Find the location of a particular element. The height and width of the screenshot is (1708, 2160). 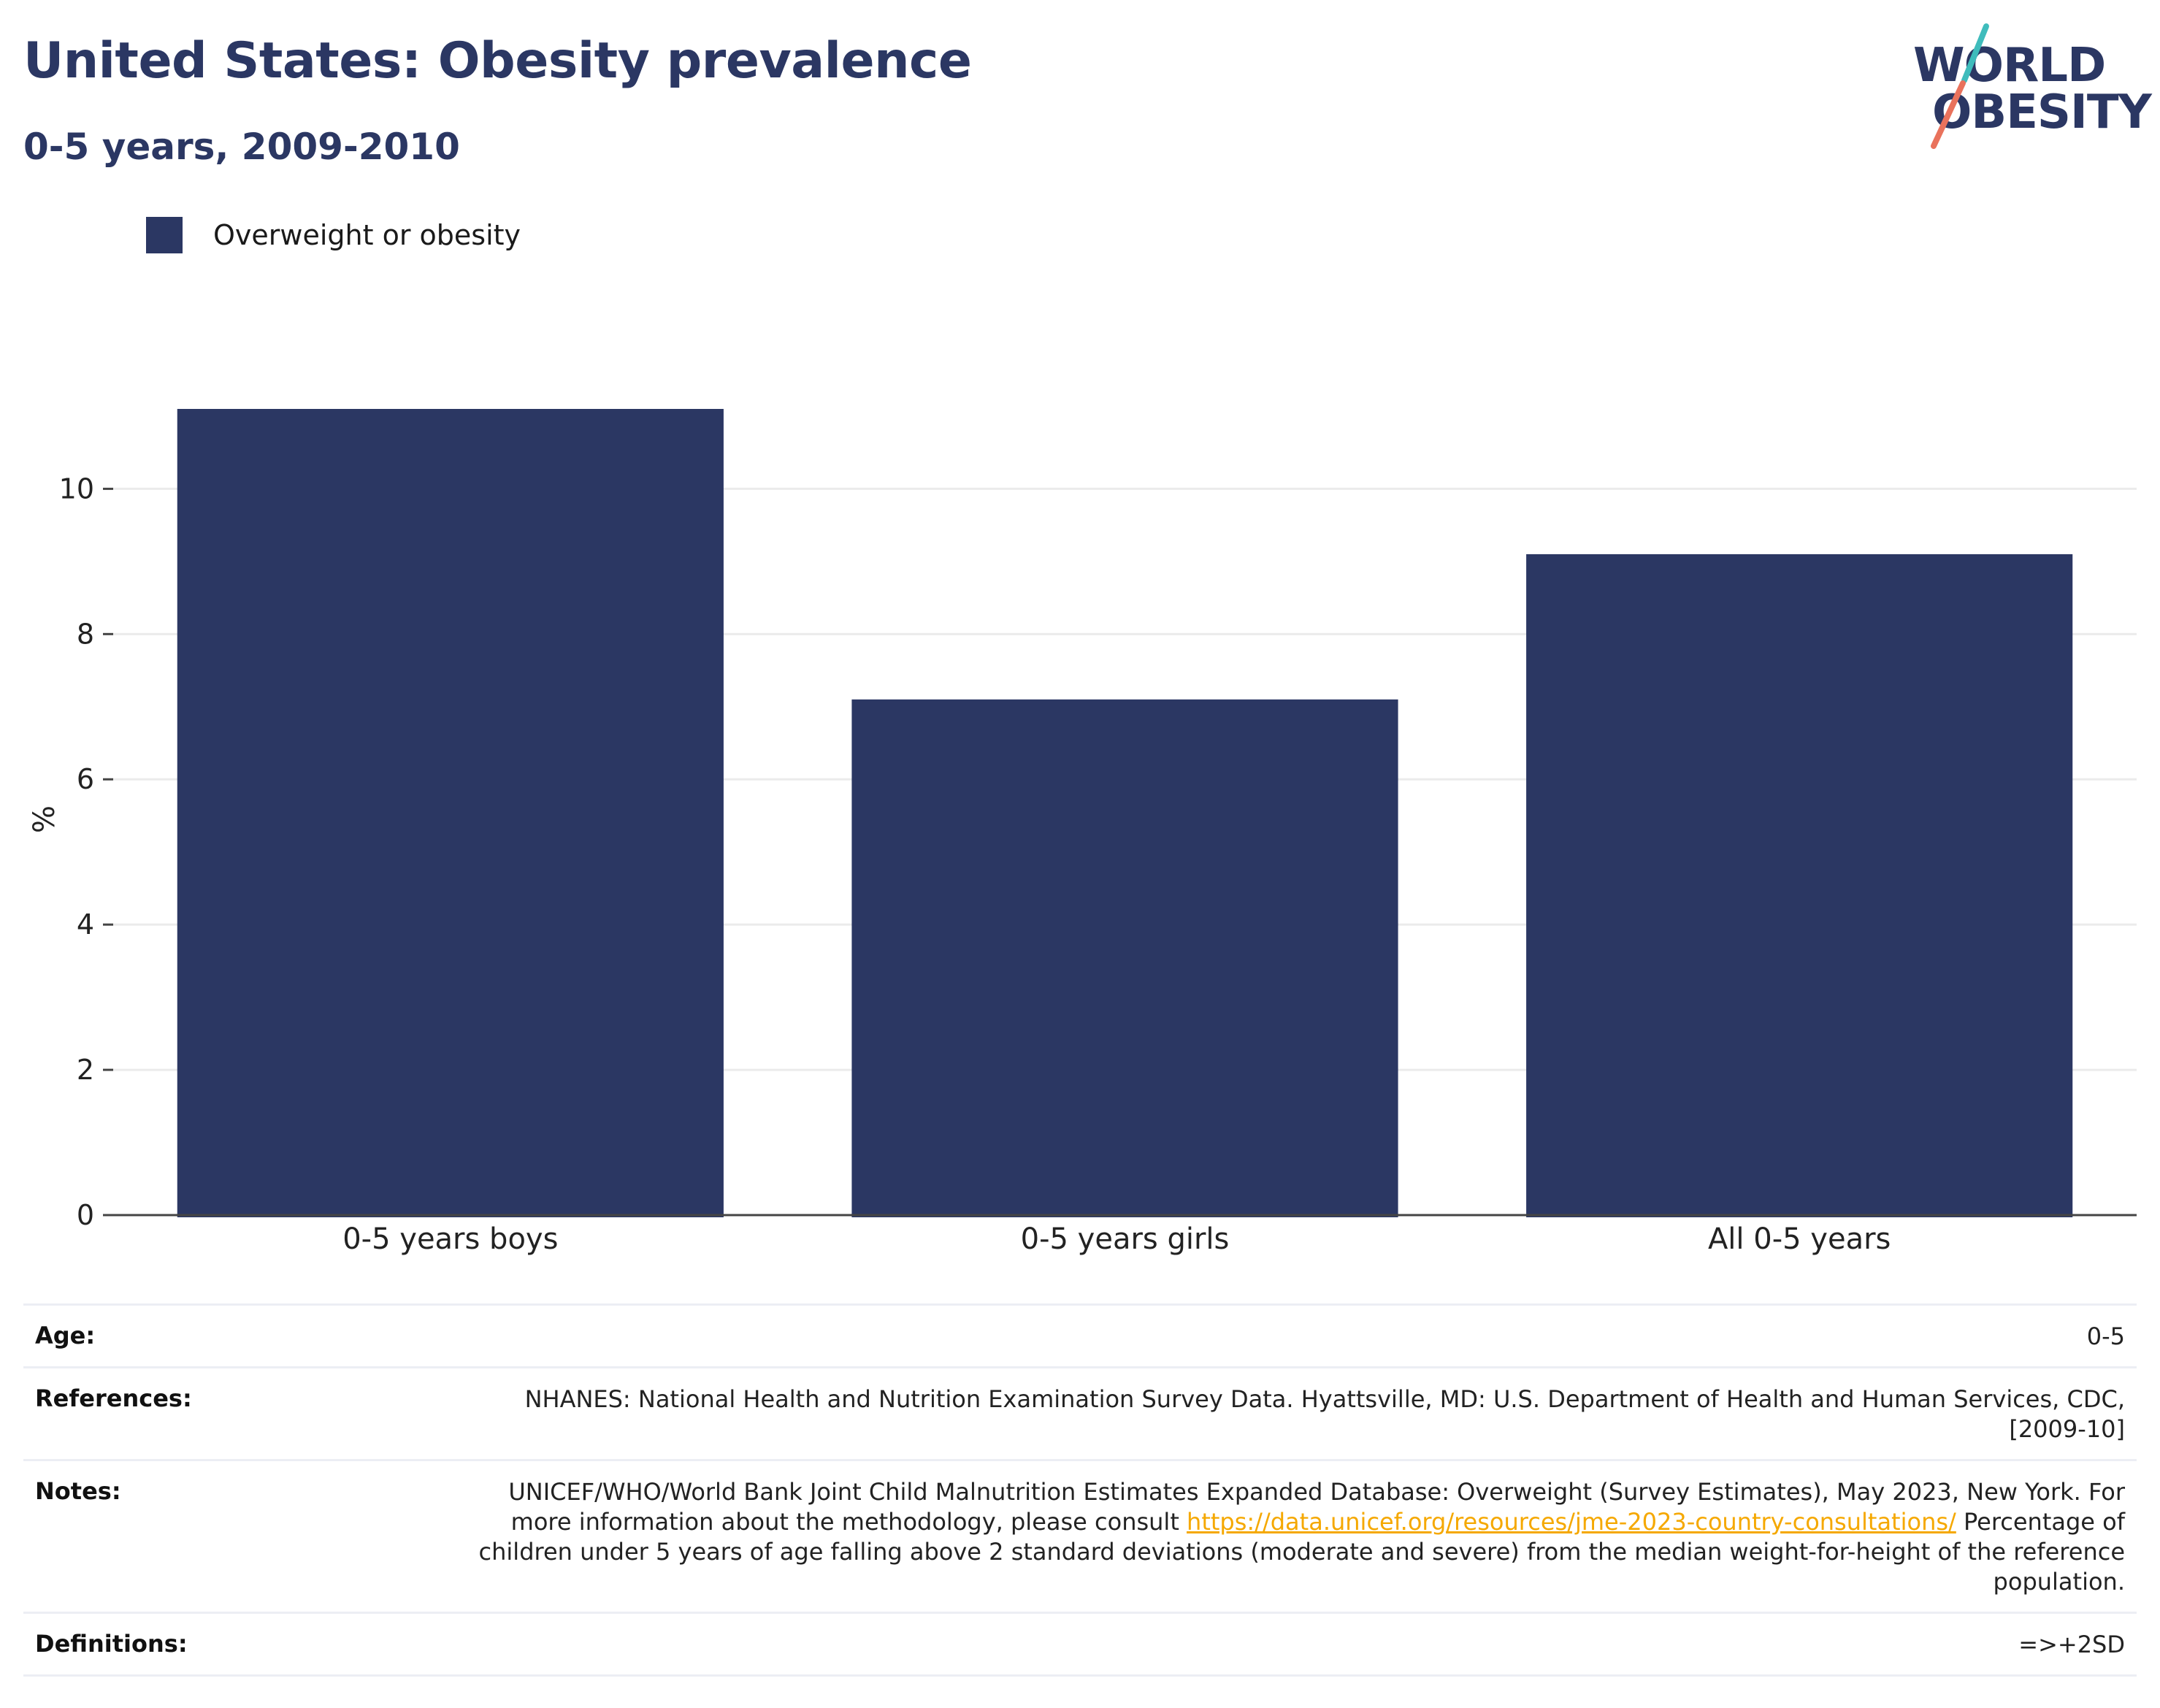

x-tick-label: 0-5 years girls is located at coordinates (1125, 1239).